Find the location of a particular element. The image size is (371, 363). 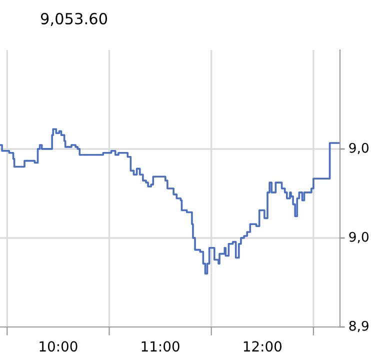

x-tick-label: 12:00 is located at coordinates (263, 346).